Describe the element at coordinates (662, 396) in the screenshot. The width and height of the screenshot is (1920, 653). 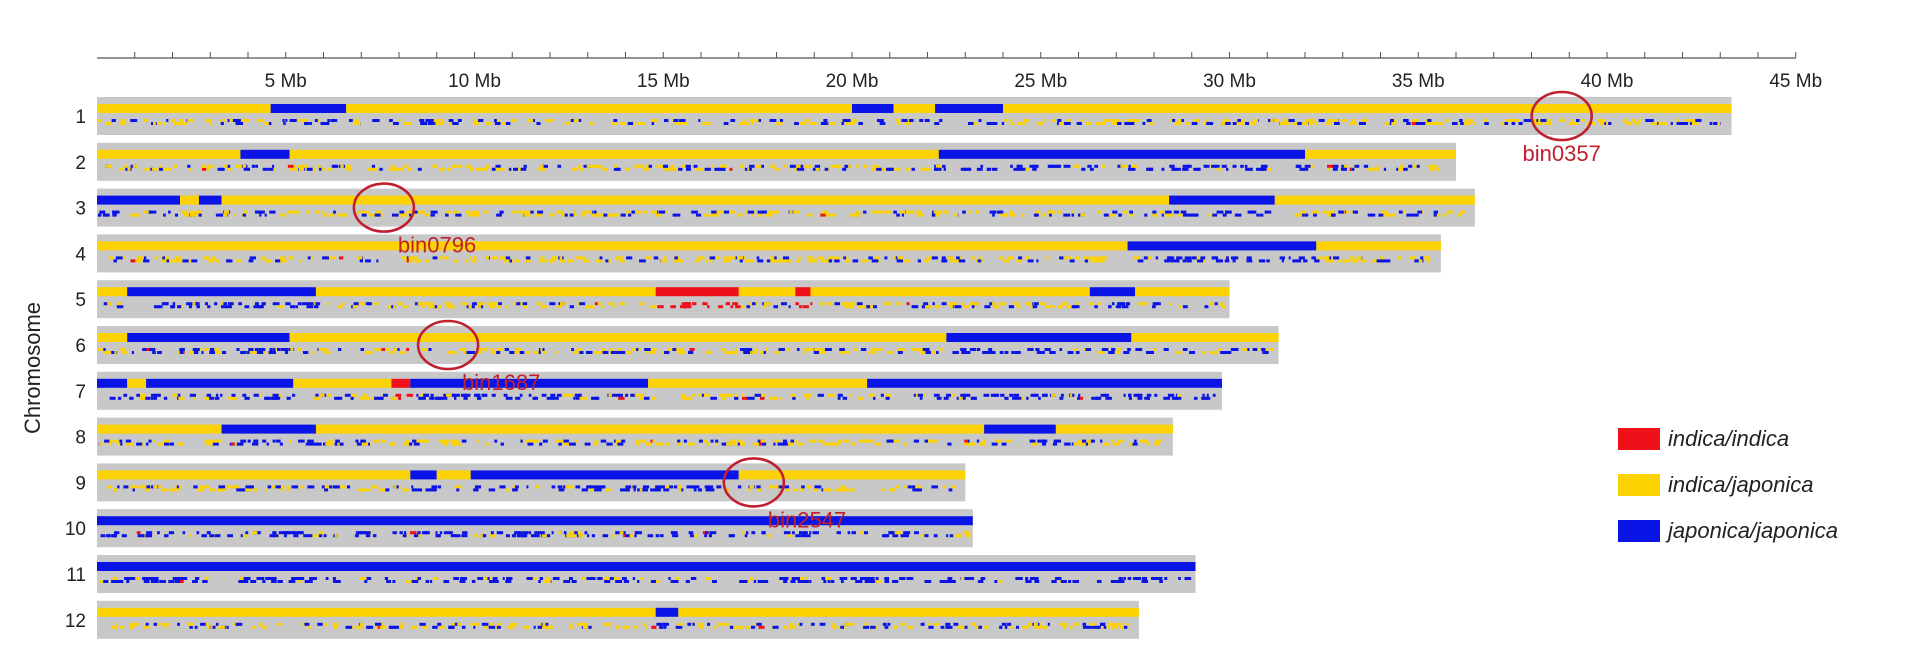
I see `marker-texture` at that location.